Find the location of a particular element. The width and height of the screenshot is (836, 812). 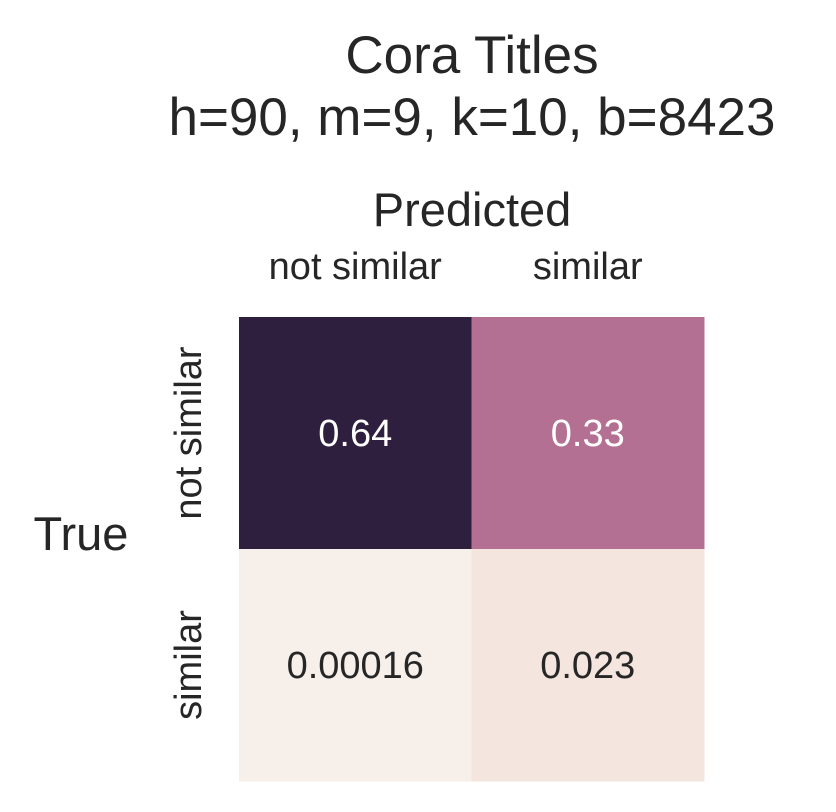

x-tick-labels: not similar similar is located at coordinates (456, 267).